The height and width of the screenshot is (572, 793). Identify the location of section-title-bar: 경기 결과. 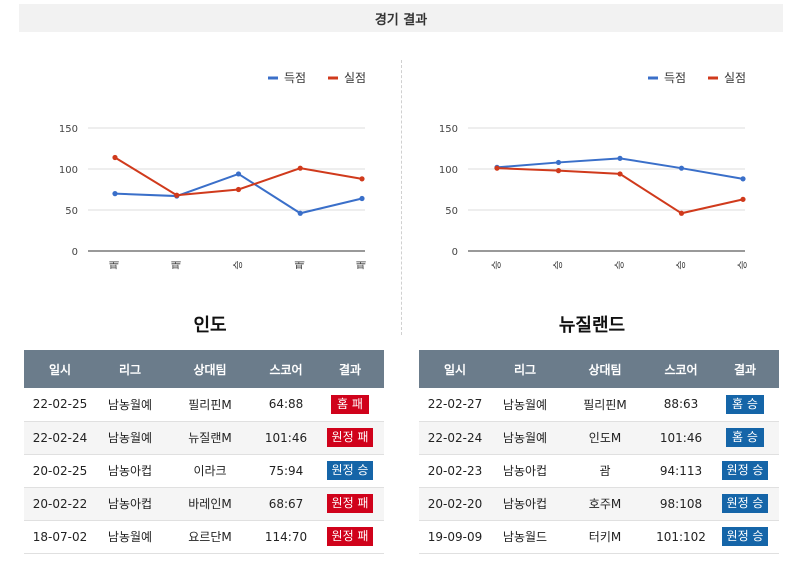
(401, 18).